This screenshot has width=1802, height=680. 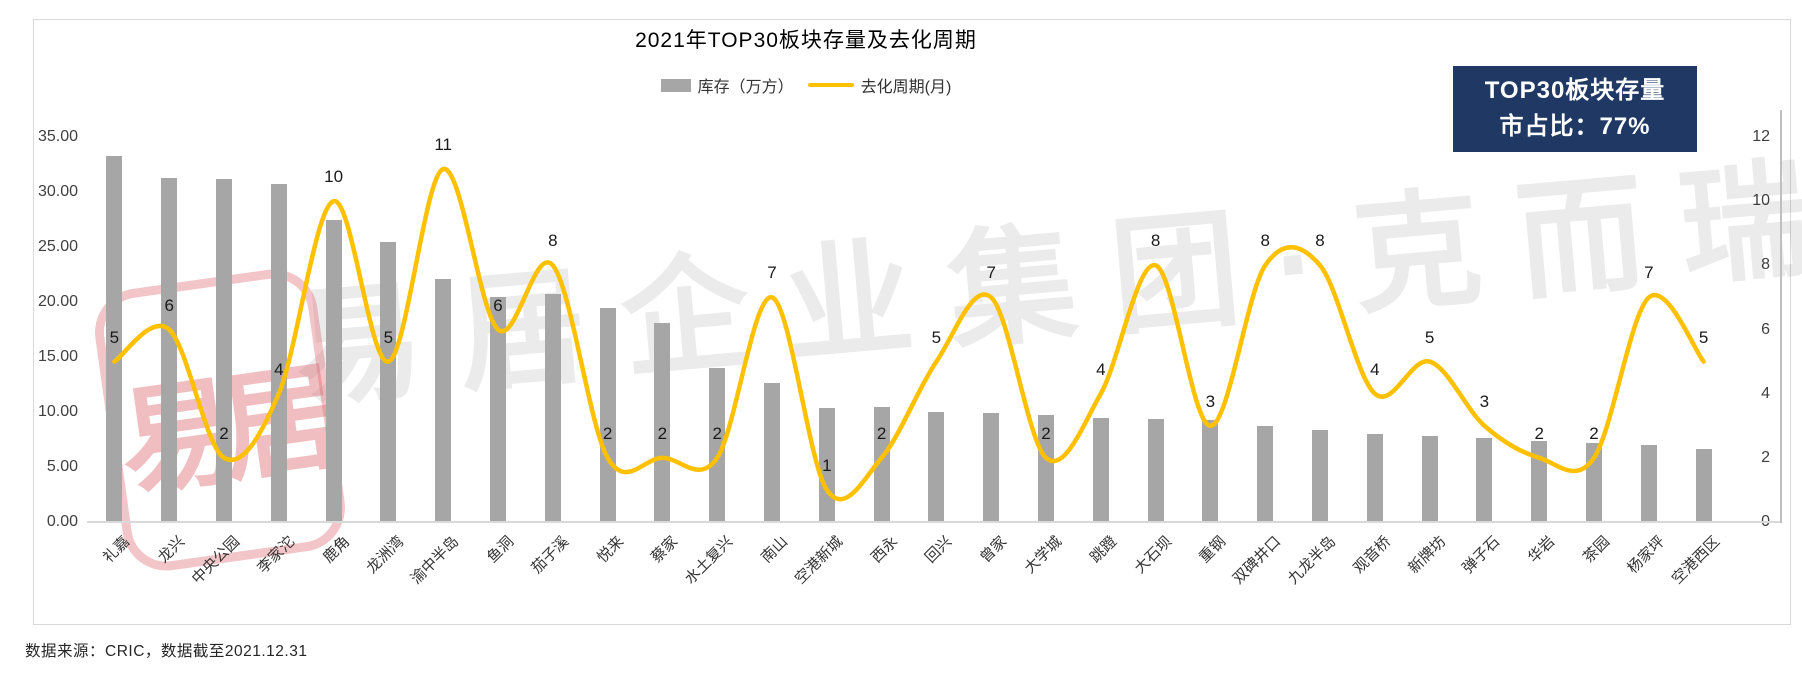 What do you see at coordinates (57, 246) in the screenshot?
I see `left-axis-tick: 25.00` at bounding box center [57, 246].